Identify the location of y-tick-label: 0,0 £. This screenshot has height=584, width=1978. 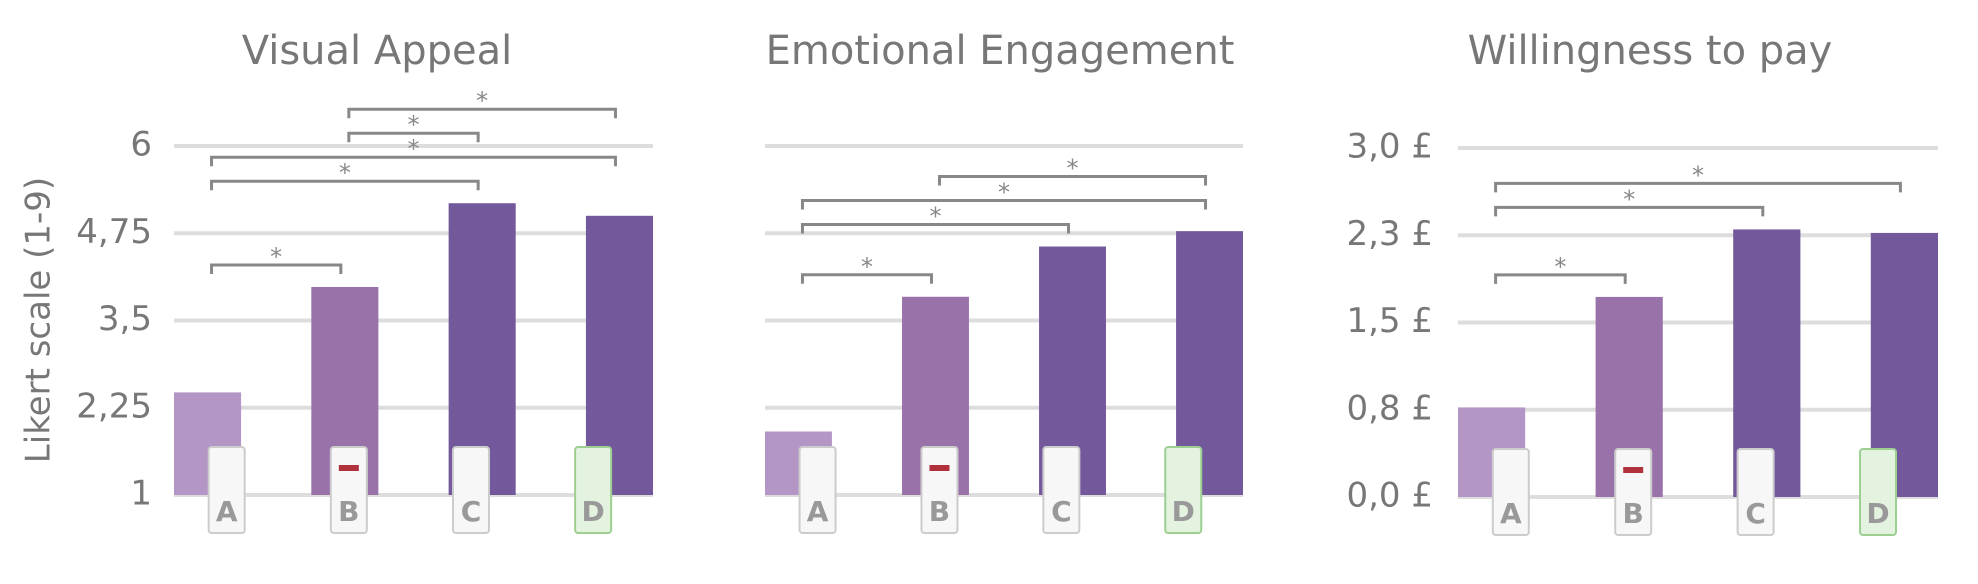
(1389, 496).